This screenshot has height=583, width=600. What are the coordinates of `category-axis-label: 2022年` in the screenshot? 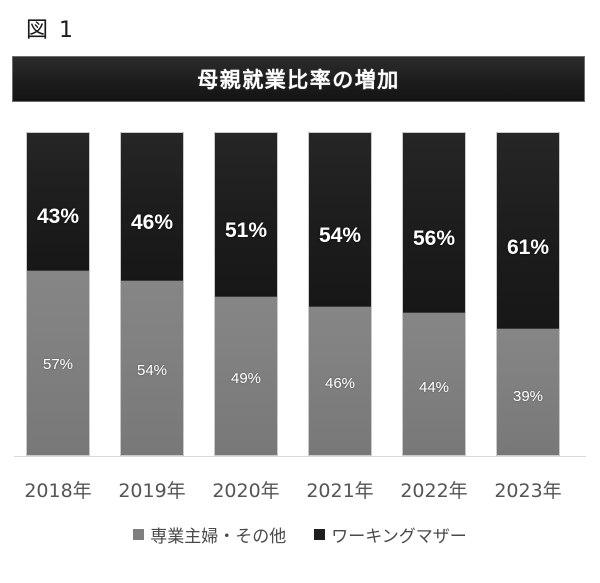 It's located at (434, 491).